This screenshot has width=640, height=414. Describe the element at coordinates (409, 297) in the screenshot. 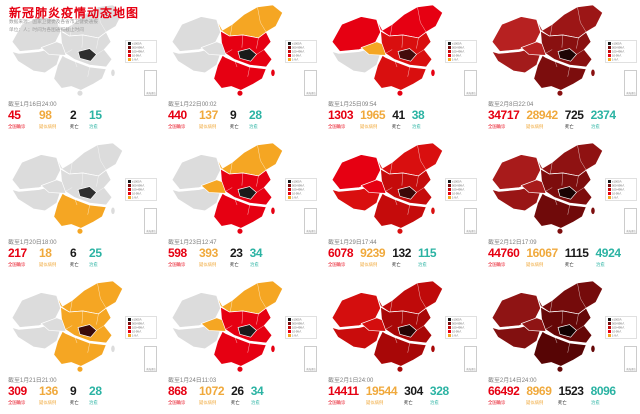

I see `region-north` at that location.